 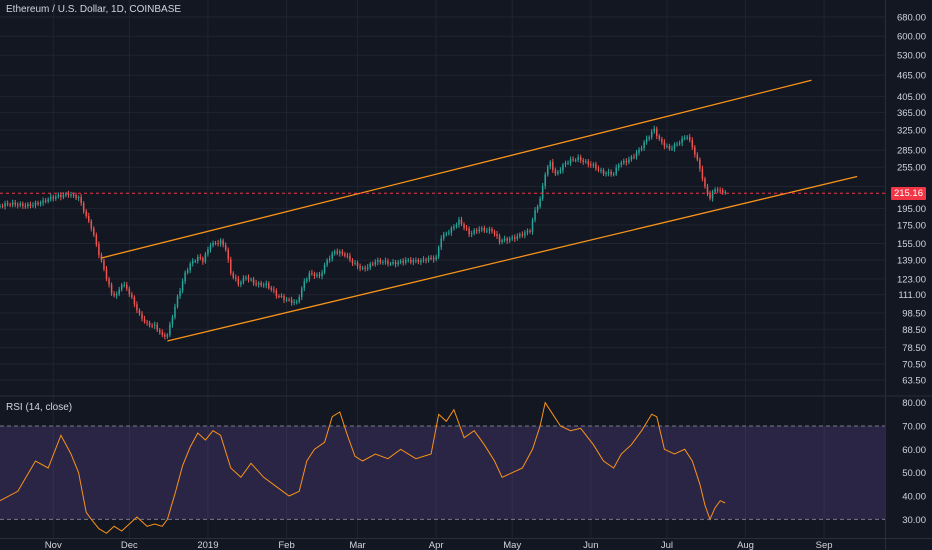 I want to click on price-tick-label: 139.00, so click(x=911, y=261).